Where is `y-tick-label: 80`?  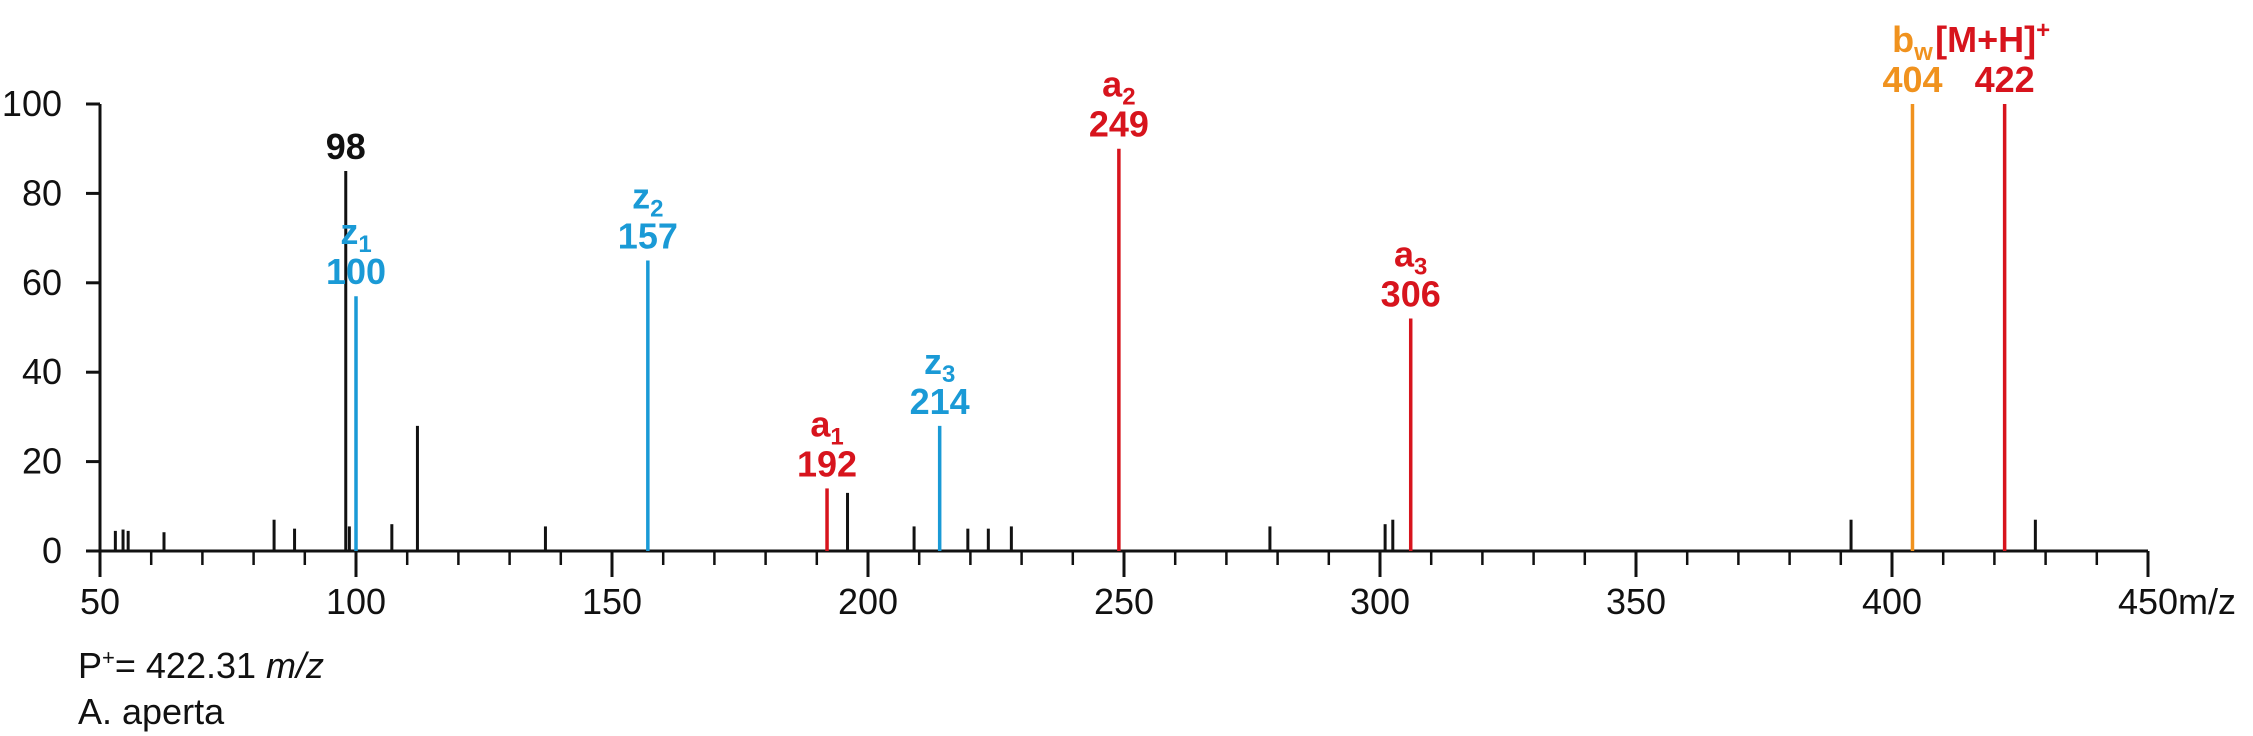 y-tick-label: 80 is located at coordinates (42, 192).